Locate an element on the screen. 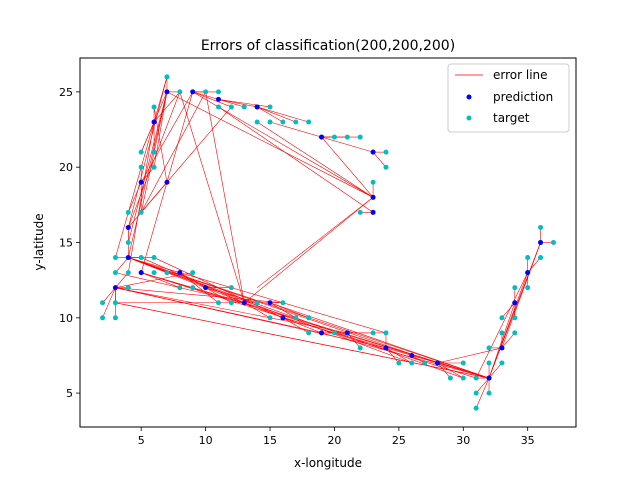 The height and width of the screenshot is (480, 640). x-tick-label: 35 is located at coordinates (528, 440).